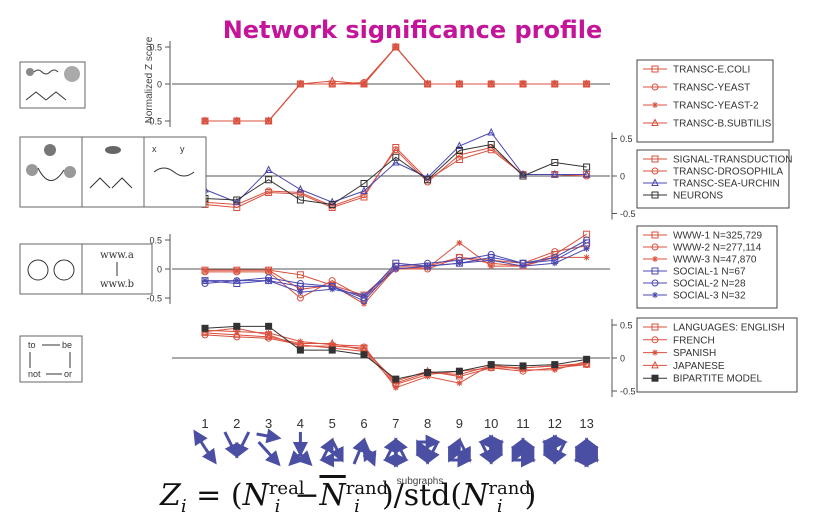 The height and width of the screenshot is (528, 825). Describe the element at coordinates (183, 506) in the screenshot. I see `formula-z-sub: i` at that location.